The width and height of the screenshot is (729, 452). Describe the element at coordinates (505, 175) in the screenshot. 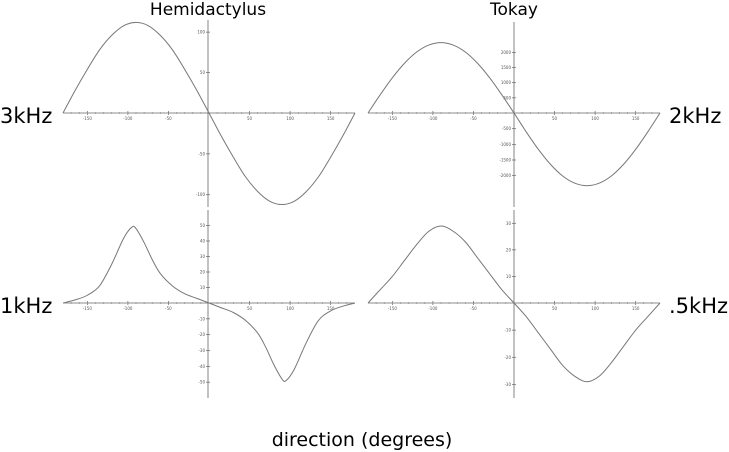

I see `y-tick-label: -2000` at that location.